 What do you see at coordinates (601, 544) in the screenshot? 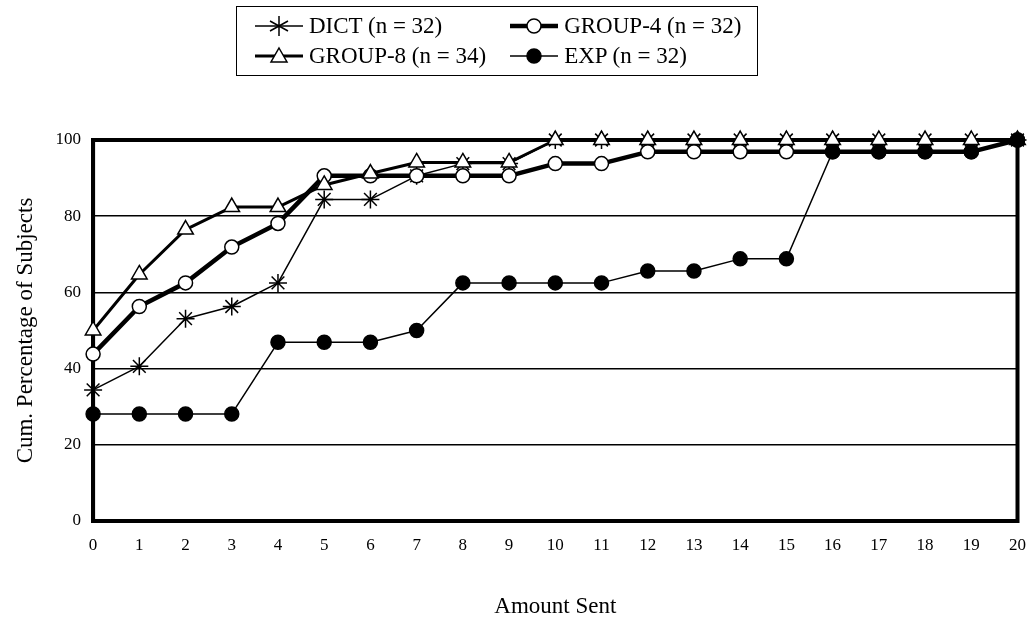
I see `x-tick-label: 11` at bounding box center [601, 544].